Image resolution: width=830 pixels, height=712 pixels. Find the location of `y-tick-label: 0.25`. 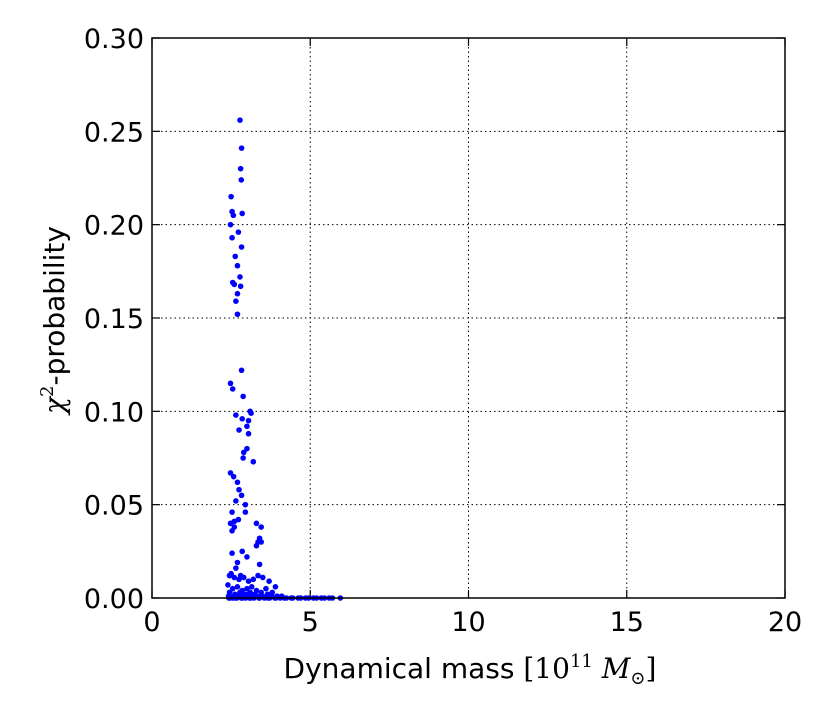

y-tick-label: 0.25 is located at coordinates (114, 132).